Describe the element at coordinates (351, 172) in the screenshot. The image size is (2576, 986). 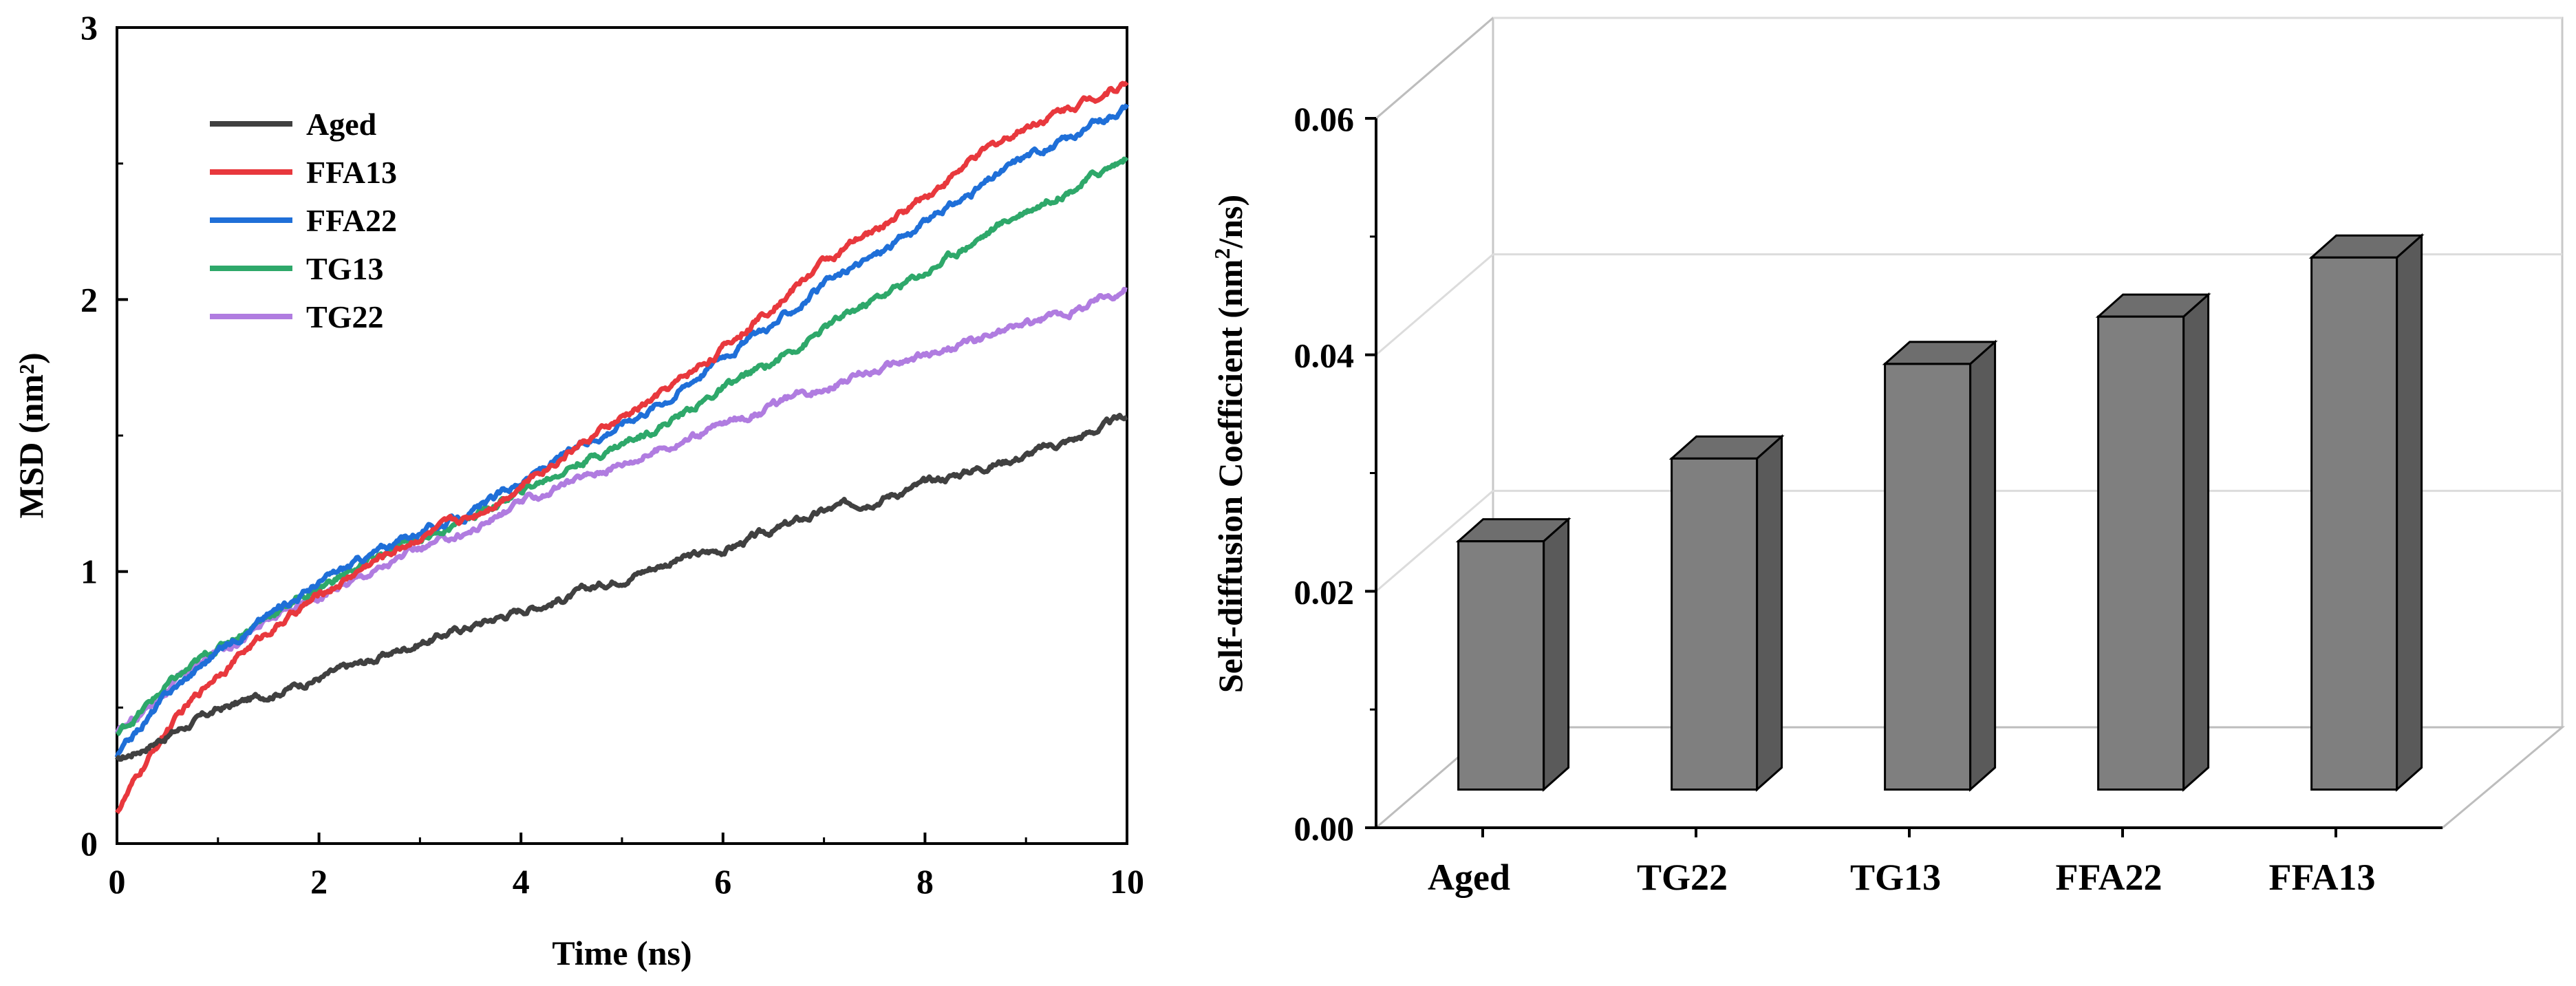
I see `msd-legend-label-ffa13: FFA13` at that location.